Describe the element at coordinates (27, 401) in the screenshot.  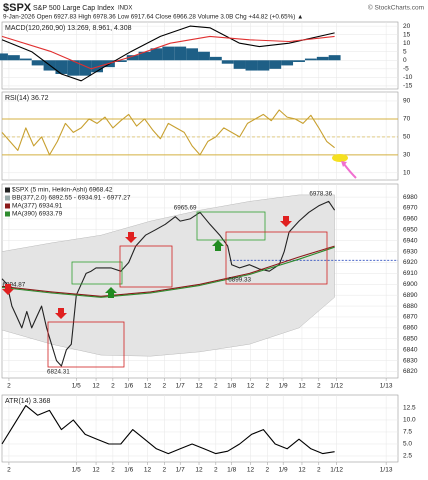
I see `panel-legend: ATR(14) 3.368` at that location.